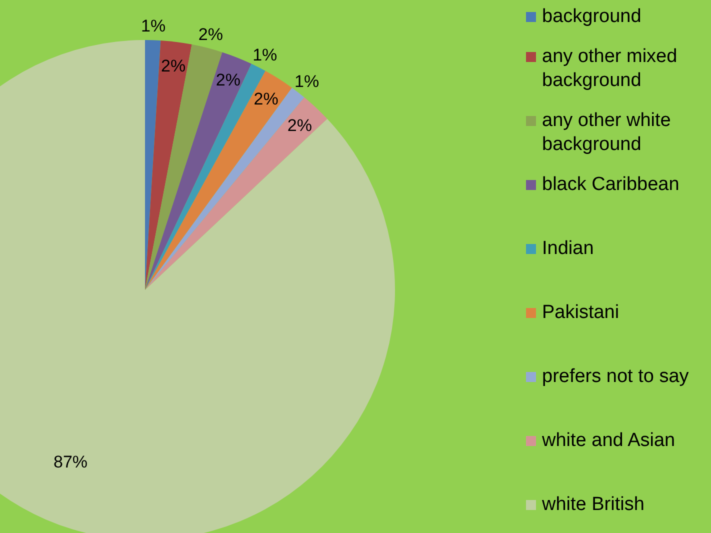 Image resolution: width=711 pixels, height=533 pixels. What do you see at coordinates (609, 441) in the screenshot?
I see `legend-label: white and Asian` at bounding box center [609, 441].